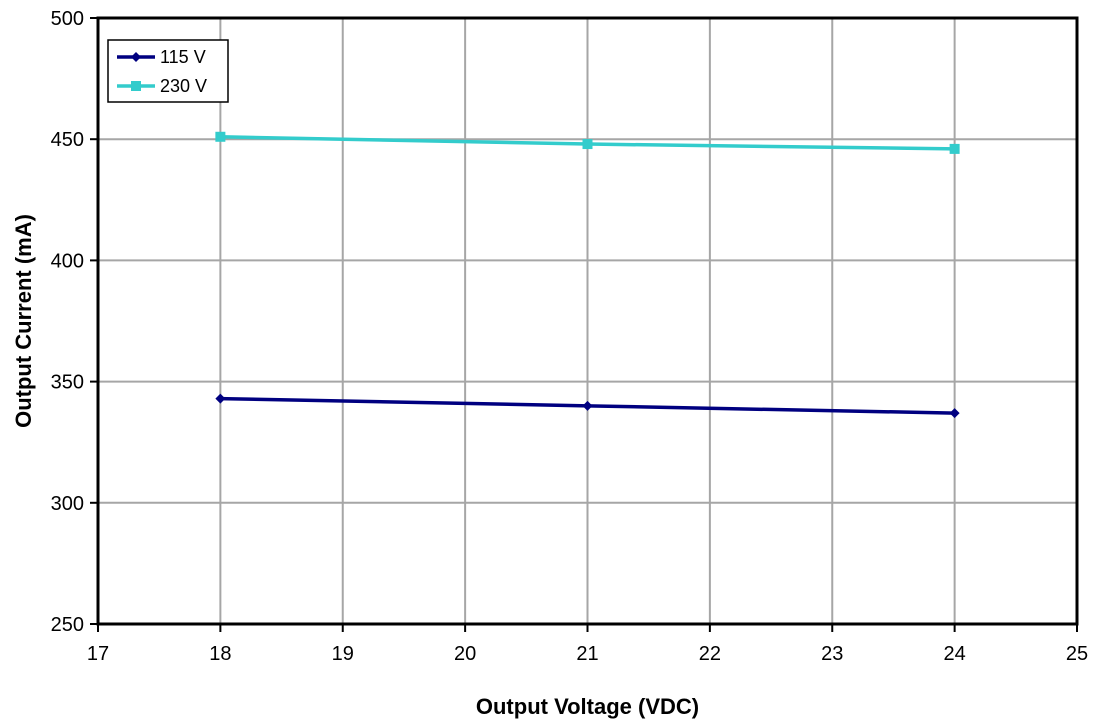 The width and height of the screenshot is (1099, 721). Describe the element at coordinates (220, 654) in the screenshot. I see `x-tick-label: 18` at that location.